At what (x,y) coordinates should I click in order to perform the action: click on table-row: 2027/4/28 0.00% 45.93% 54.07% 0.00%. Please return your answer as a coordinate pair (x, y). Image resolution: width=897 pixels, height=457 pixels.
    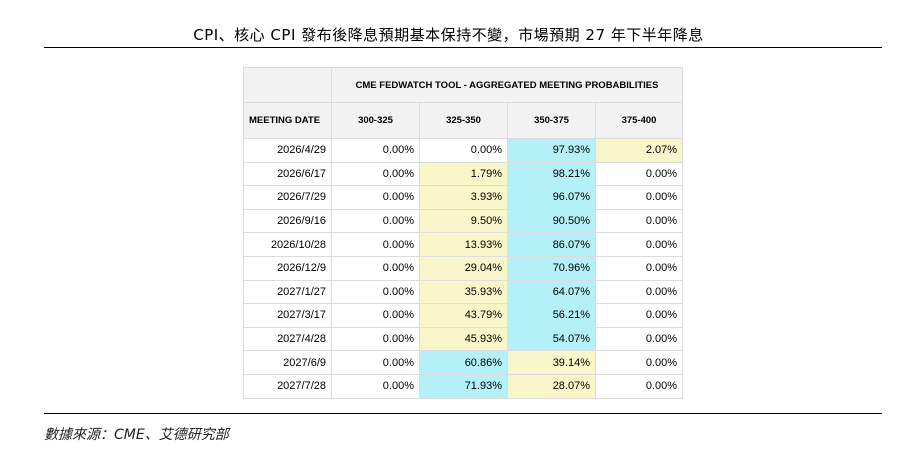
    Looking at the image, I should click on (463, 339).